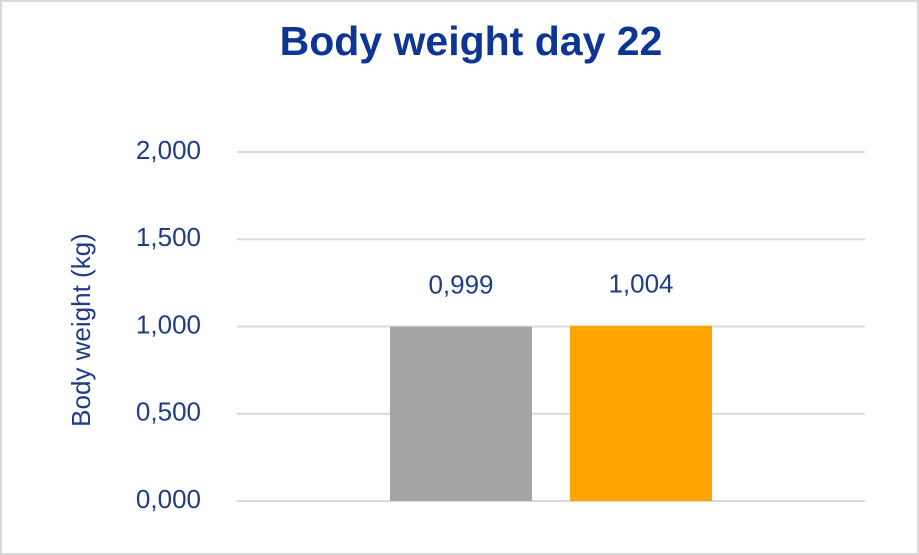 The width and height of the screenshot is (919, 555). What do you see at coordinates (460, 285) in the screenshot?
I see `value-label: 0,999` at bounding box center [460, 285].